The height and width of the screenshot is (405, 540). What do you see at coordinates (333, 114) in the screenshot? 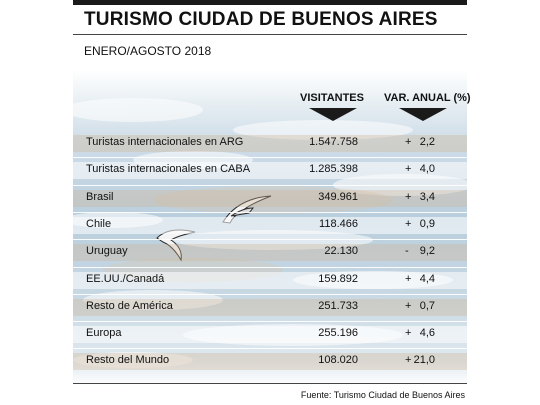
I see `column-arrow-visitantes` at bounding box center [333, 114].